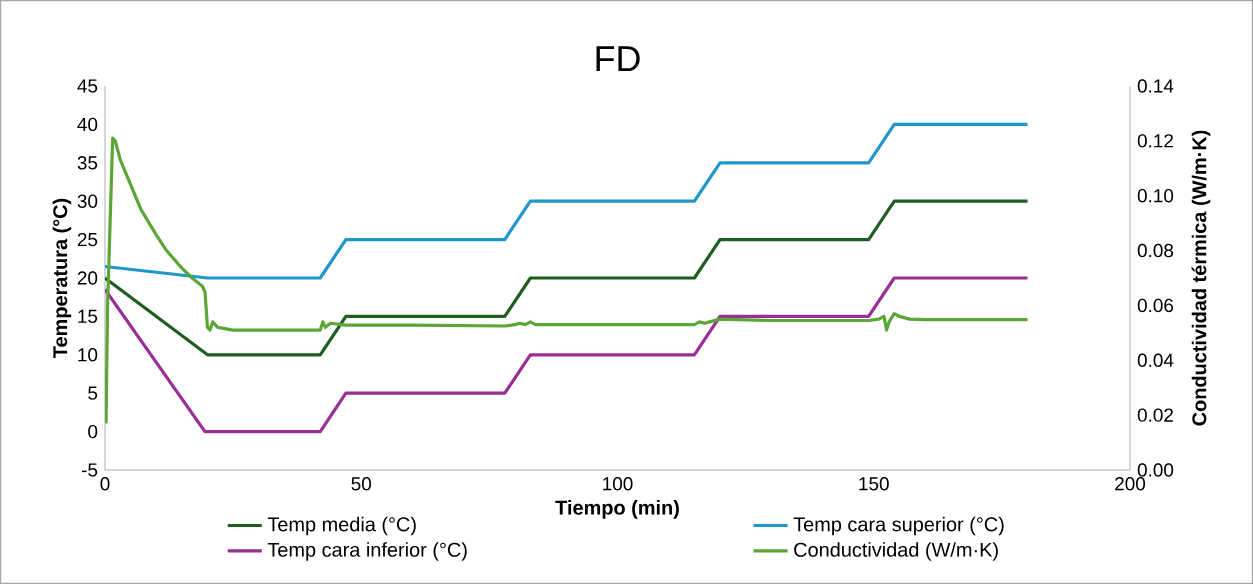  What do you see at coordinates (874, 484) in the screenshot?
I see `x-tick-label: 150` at bounding box center [874, 484].